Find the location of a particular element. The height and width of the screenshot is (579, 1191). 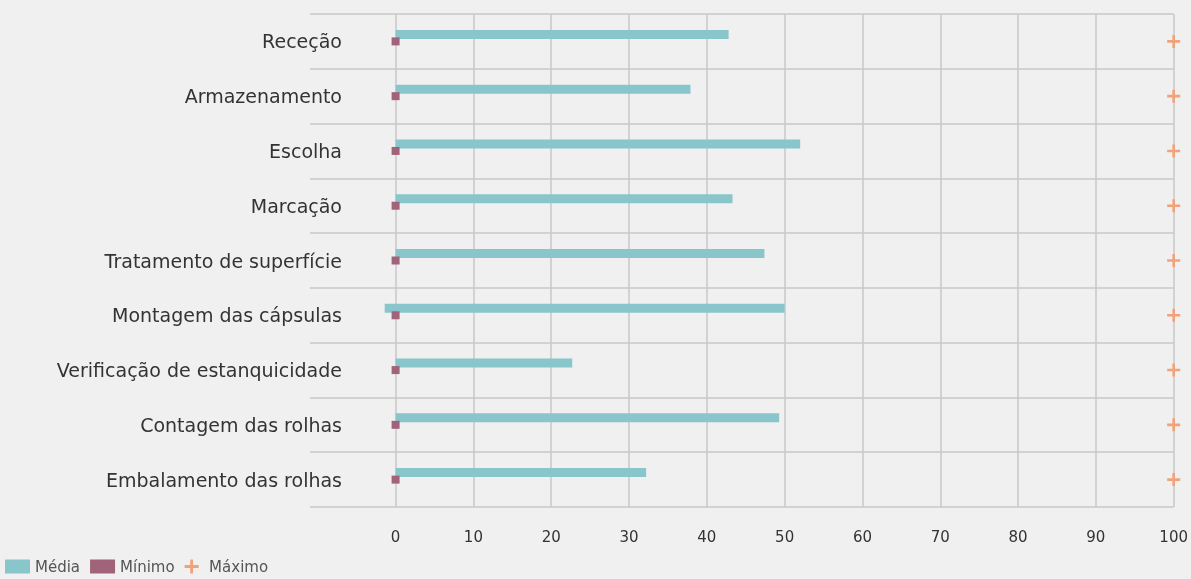

legend-label: Média is located at coordinates (58, 566).